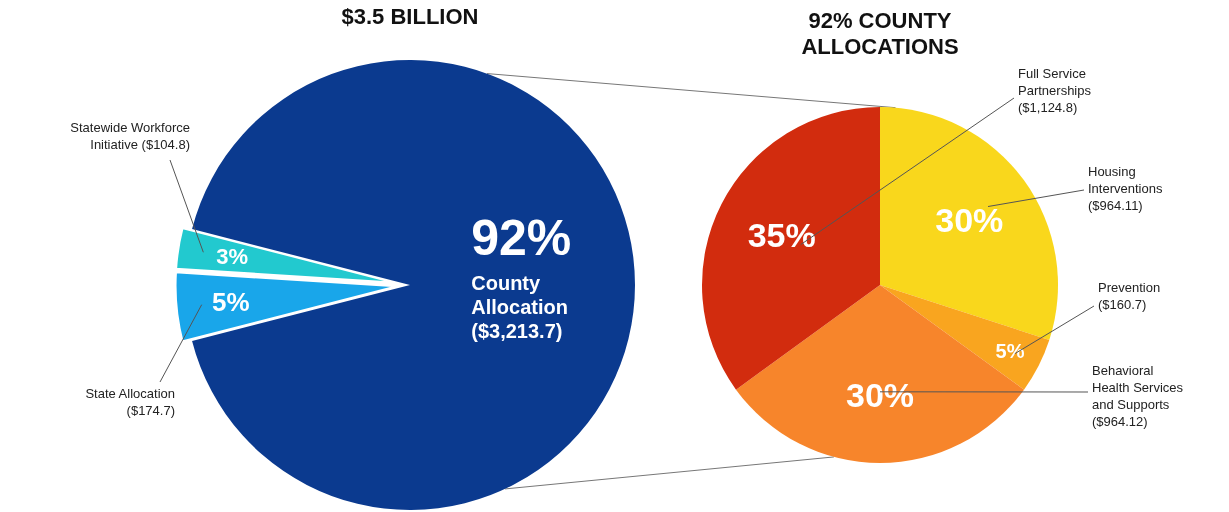 The height and width of the screenshot is (512, 1229). I want to click on slice-label: Behavioral Health Services and Supports ($964.12), so click(1138, 396).